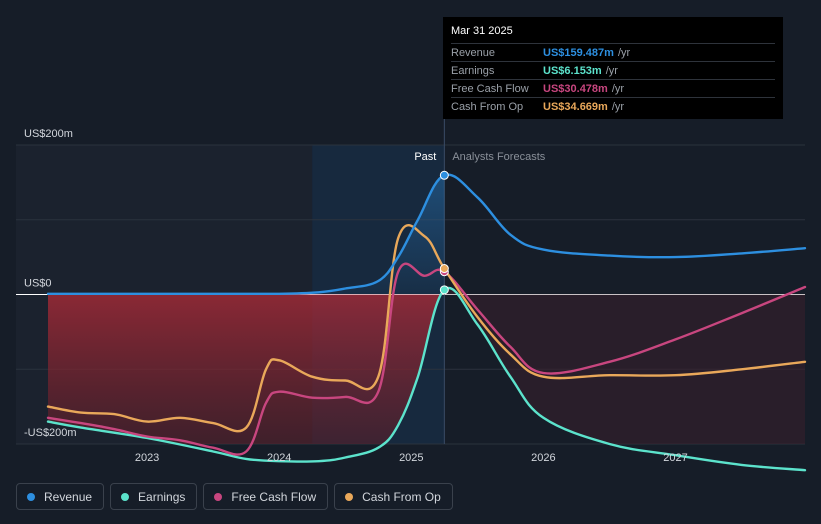  What do you see at coordinates (575, 88) in the screenshot?
I see `tooltip-value: US$30.478m` at bounding box center [575, 88].